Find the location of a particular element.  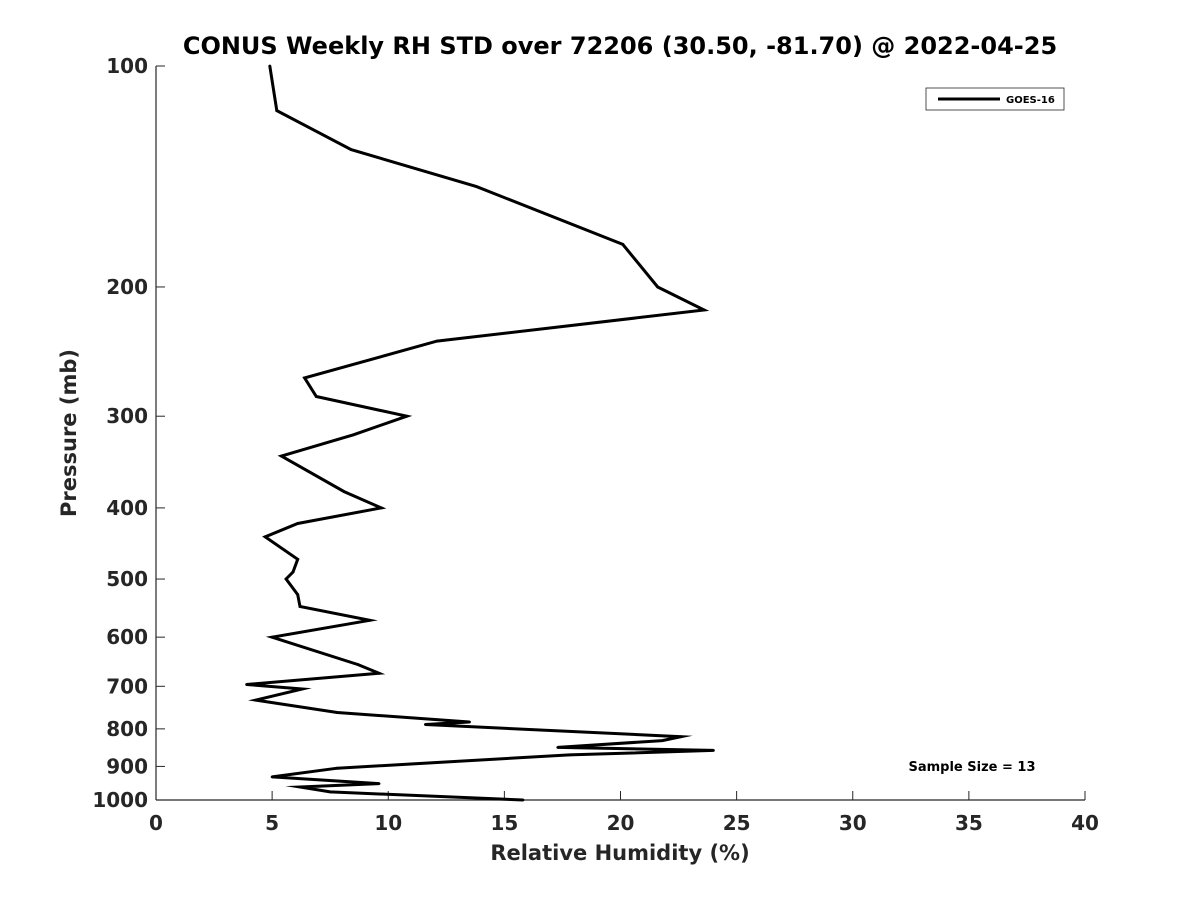

x-tick-label: 0 is located at coordinates (156, 823).